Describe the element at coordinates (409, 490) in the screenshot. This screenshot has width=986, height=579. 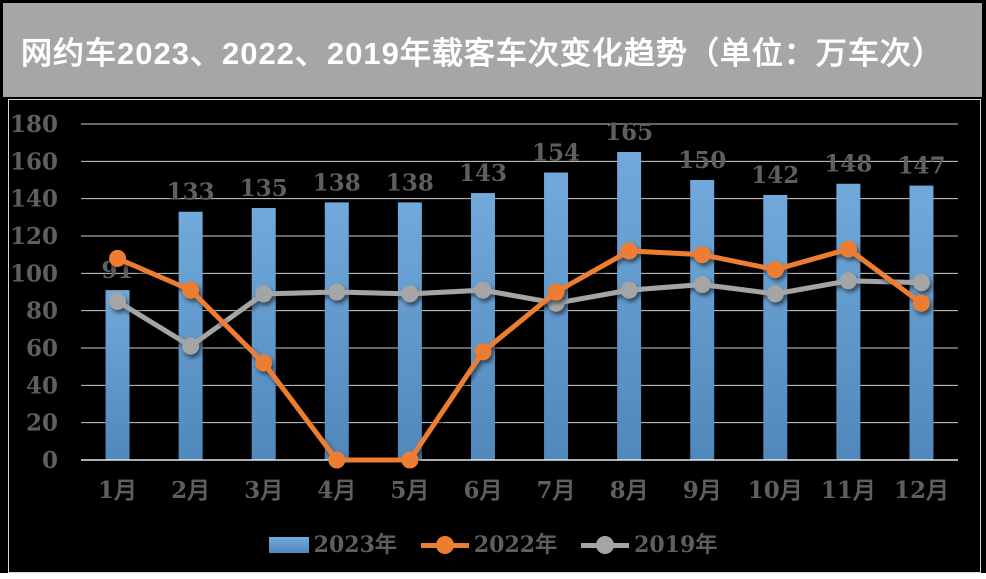
I see `svg-text: 5月` at that location.